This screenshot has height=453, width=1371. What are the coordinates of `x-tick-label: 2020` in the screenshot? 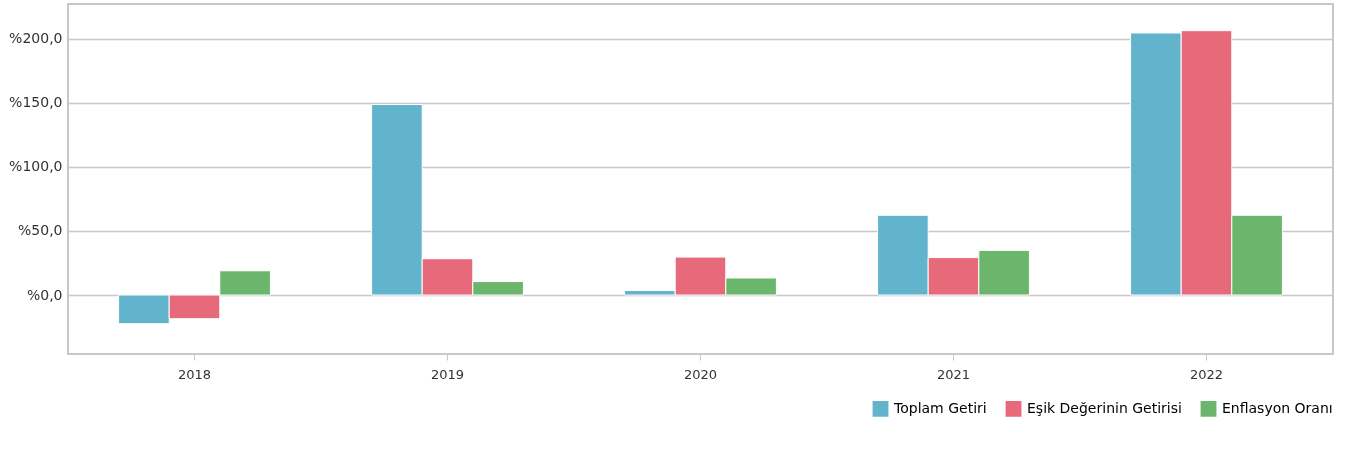 It's located at (700, 374).